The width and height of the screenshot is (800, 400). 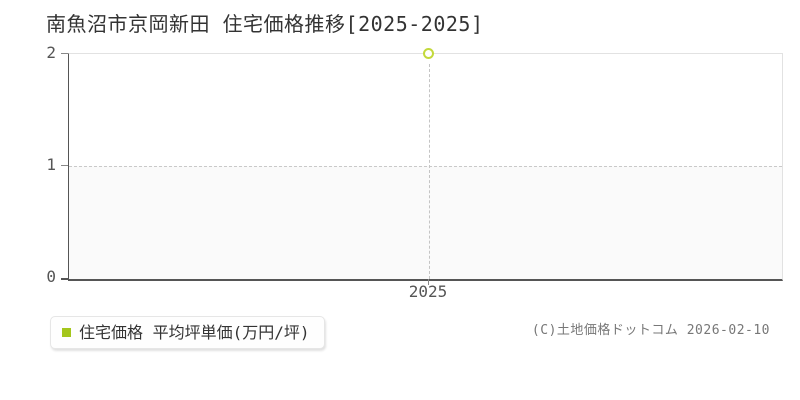 What do you see at coordinates (66, 332) in the screenshot?
I see `legend-swatch-icon` at bounding box center [66, 332].